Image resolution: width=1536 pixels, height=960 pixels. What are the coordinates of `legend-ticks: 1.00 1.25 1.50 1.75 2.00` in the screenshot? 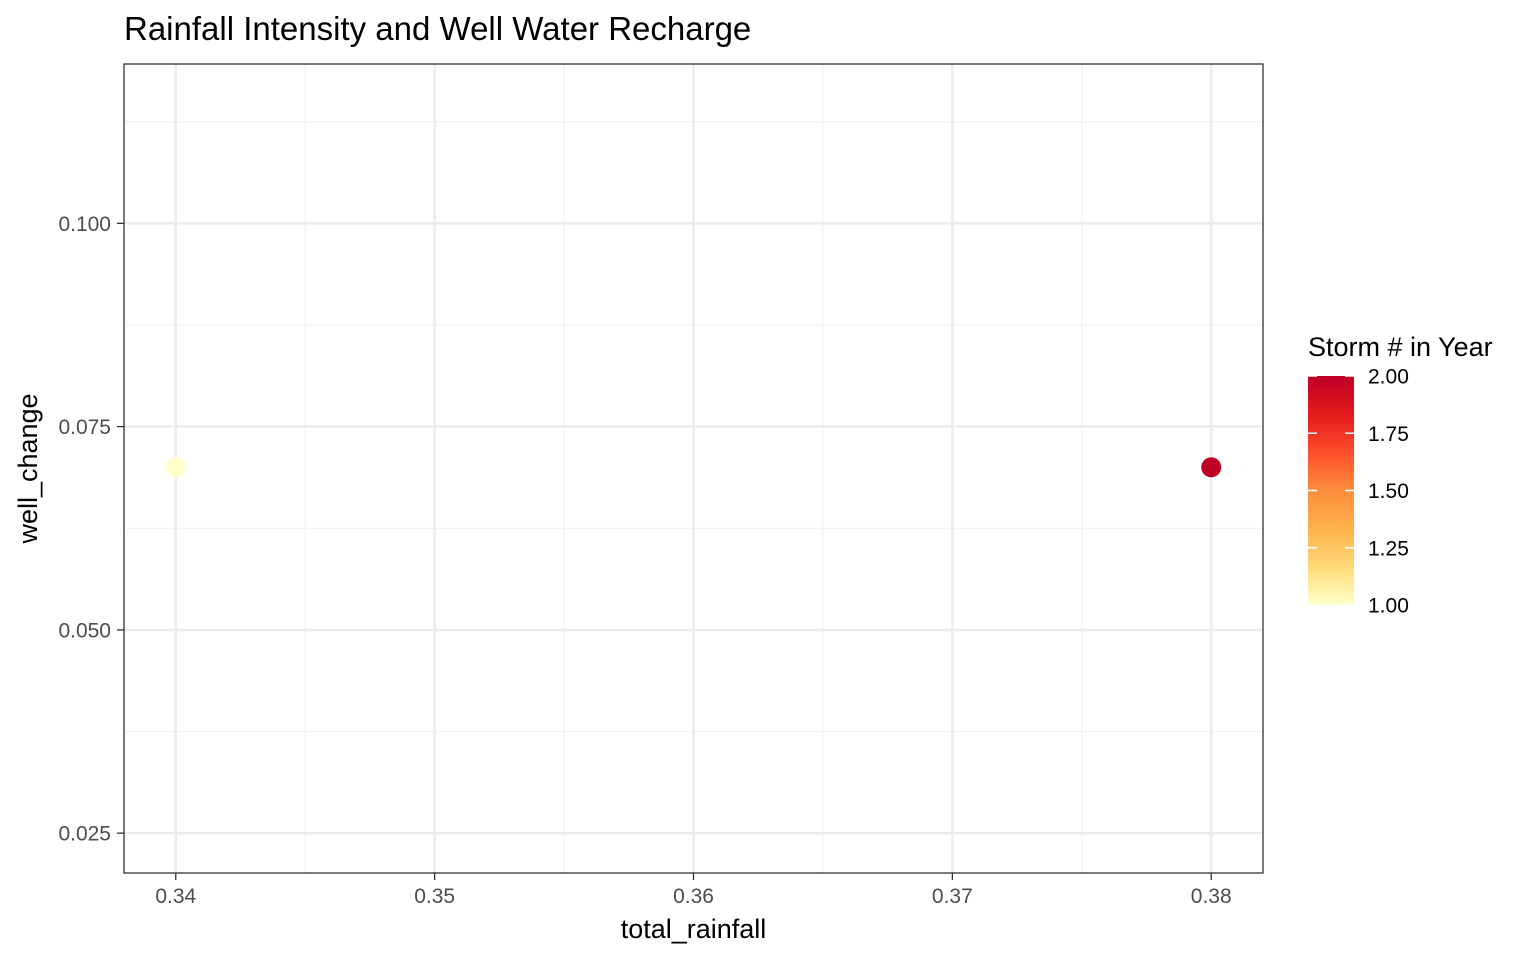 It's located at (1358, 492).